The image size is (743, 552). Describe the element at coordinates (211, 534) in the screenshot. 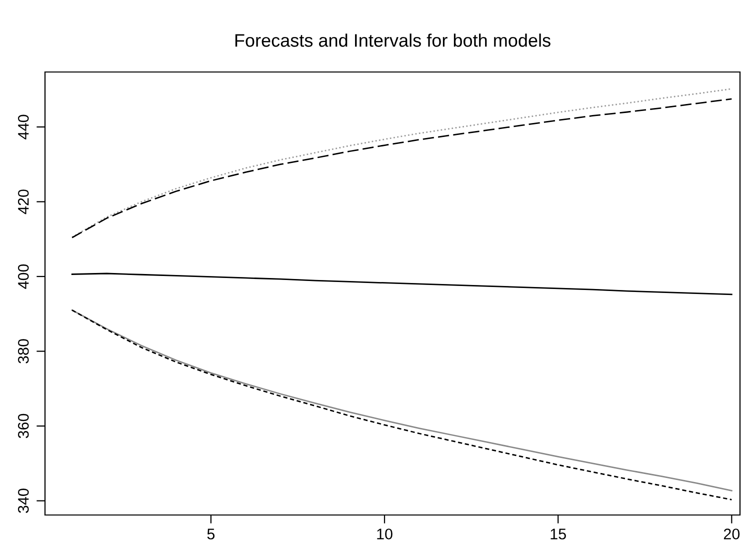

I see `x-tick-label: 5` at that location.